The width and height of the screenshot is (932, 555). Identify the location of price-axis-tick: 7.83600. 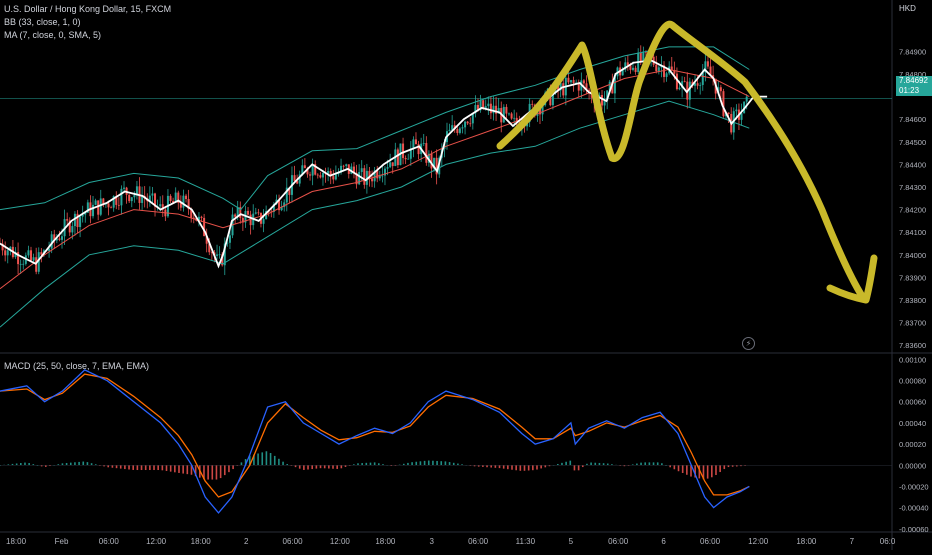
(912, 345).